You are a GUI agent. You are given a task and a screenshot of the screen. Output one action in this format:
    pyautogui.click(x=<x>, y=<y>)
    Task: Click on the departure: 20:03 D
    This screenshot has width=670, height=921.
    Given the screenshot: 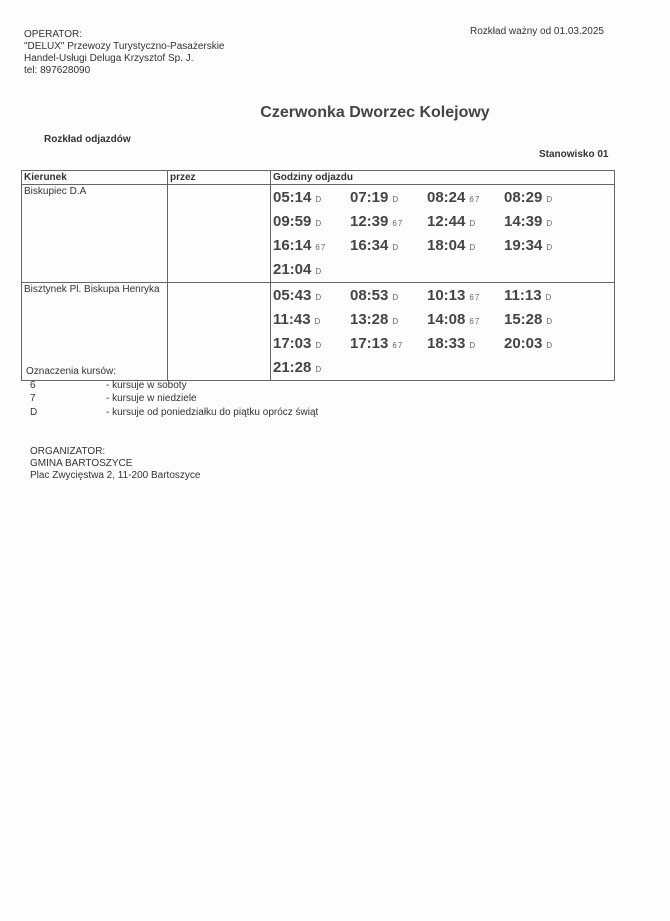 What is the action you would take?
    pyautogui.click(x=542, y=344)
    